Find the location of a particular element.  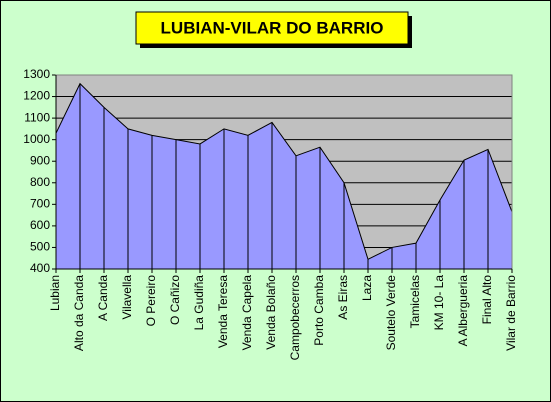

x-tick-label: KM 10- La is located at coordinates (439, 303).